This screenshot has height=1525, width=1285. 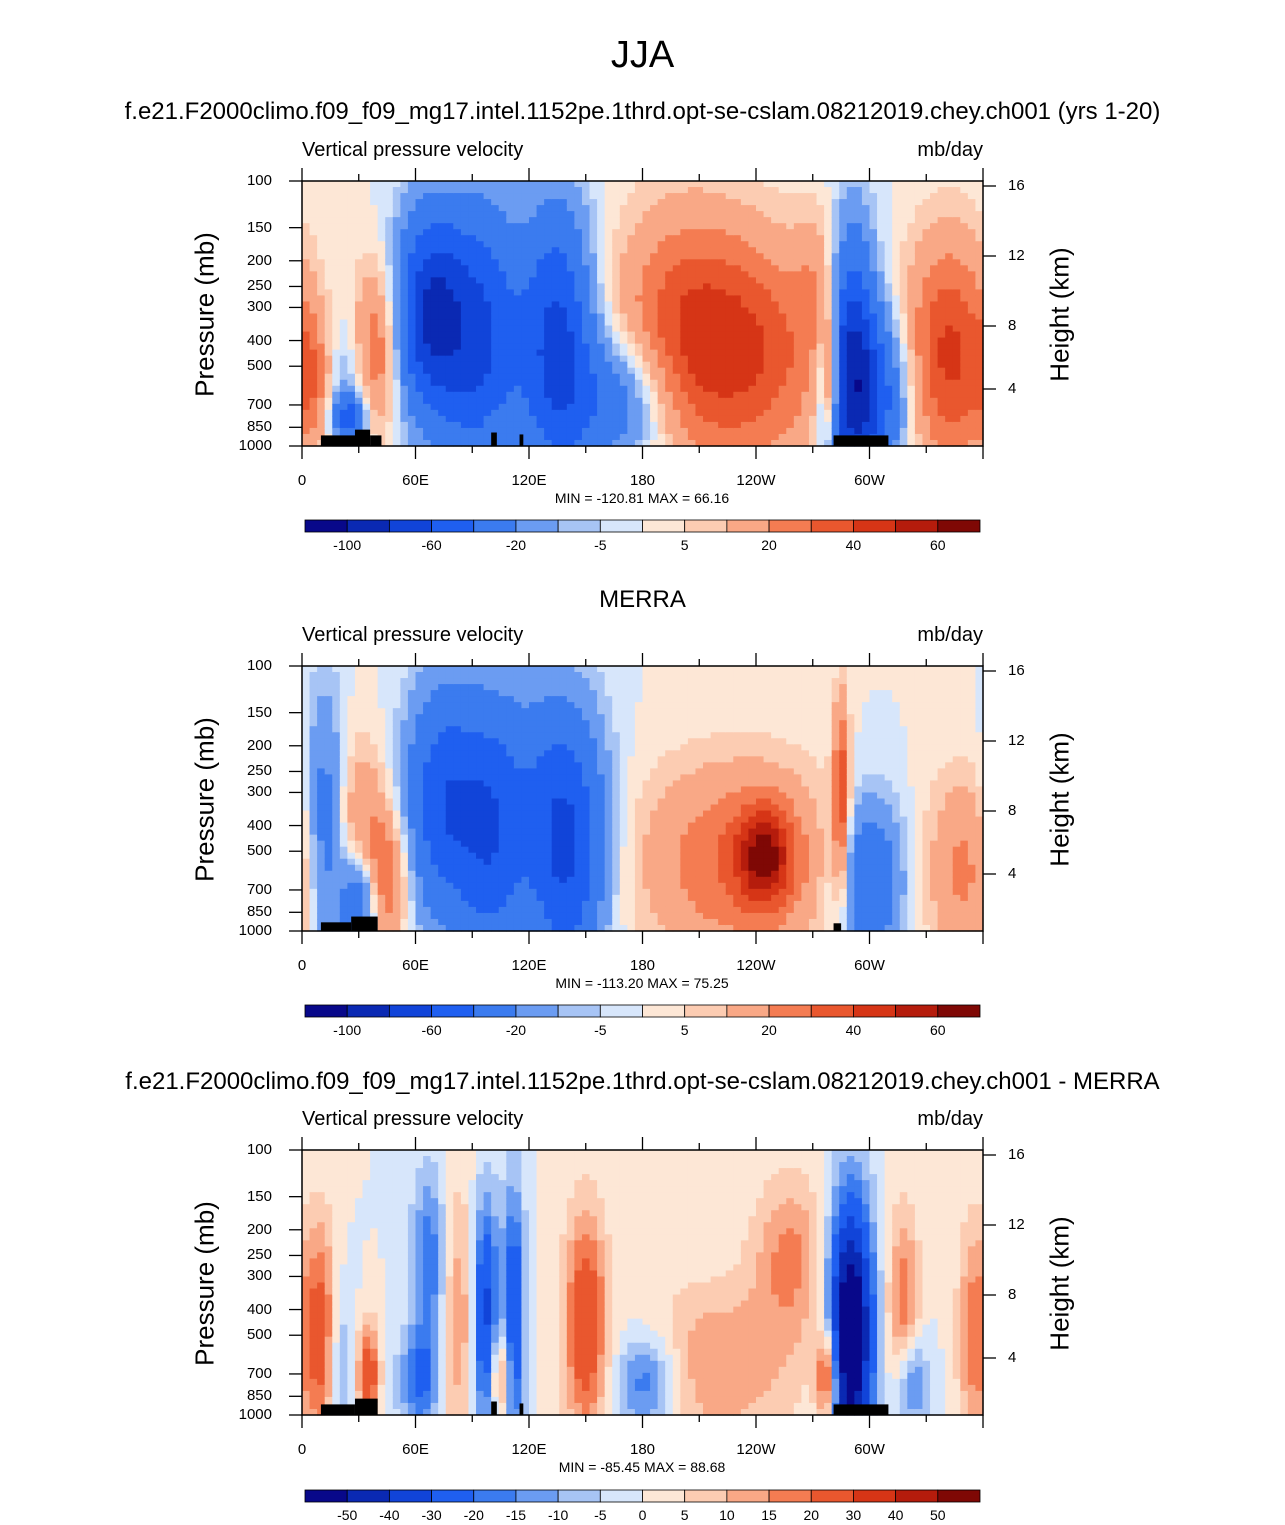 I want to click on terrain-mask, so click(x=339, y=440).